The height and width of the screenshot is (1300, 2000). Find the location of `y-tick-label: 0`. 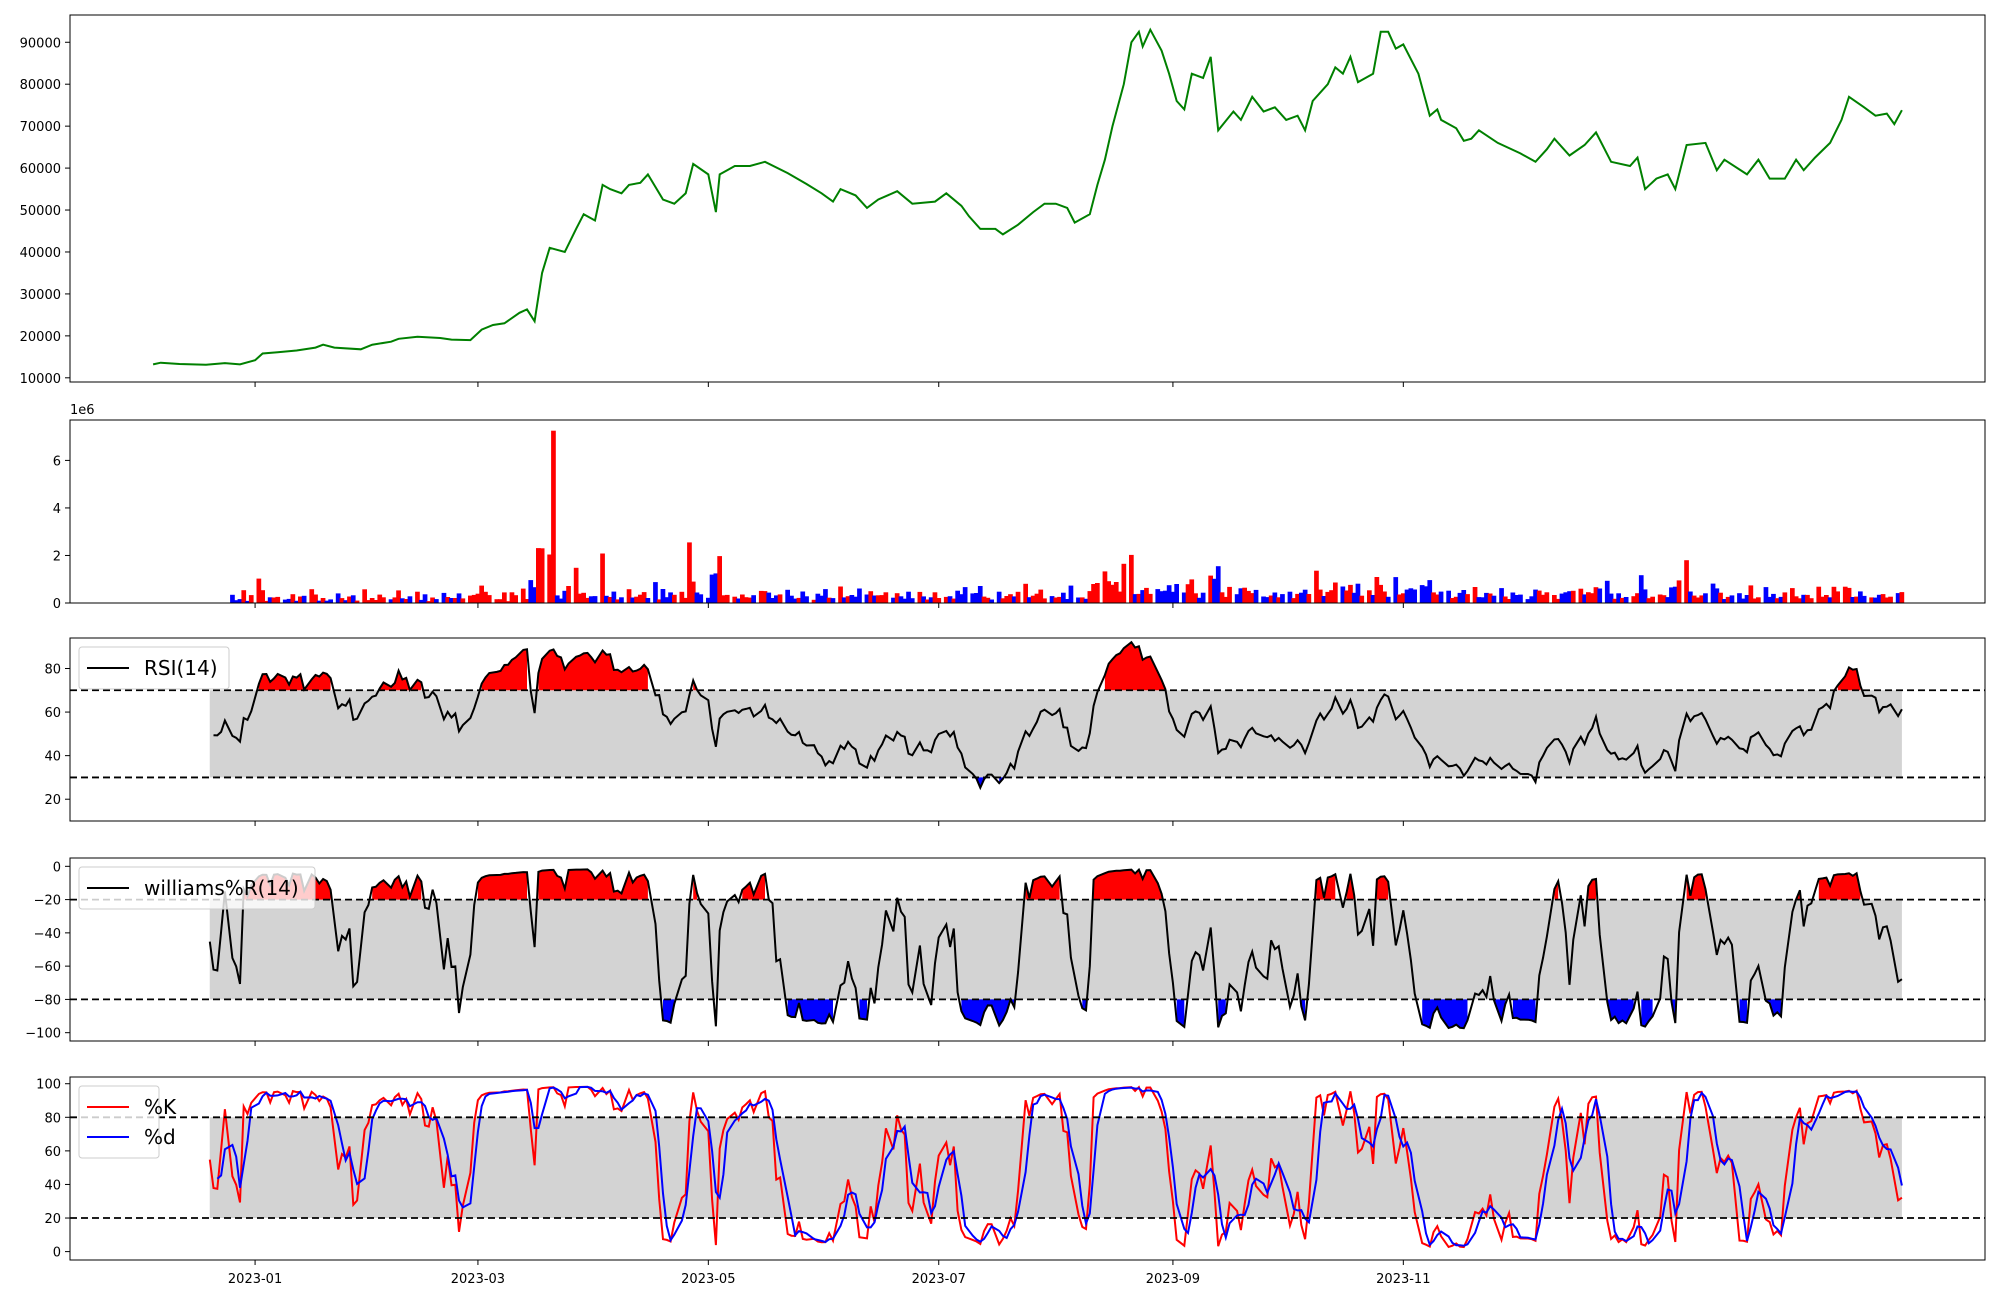

y-tick-label: 0 is located at coordinates (57, 604).